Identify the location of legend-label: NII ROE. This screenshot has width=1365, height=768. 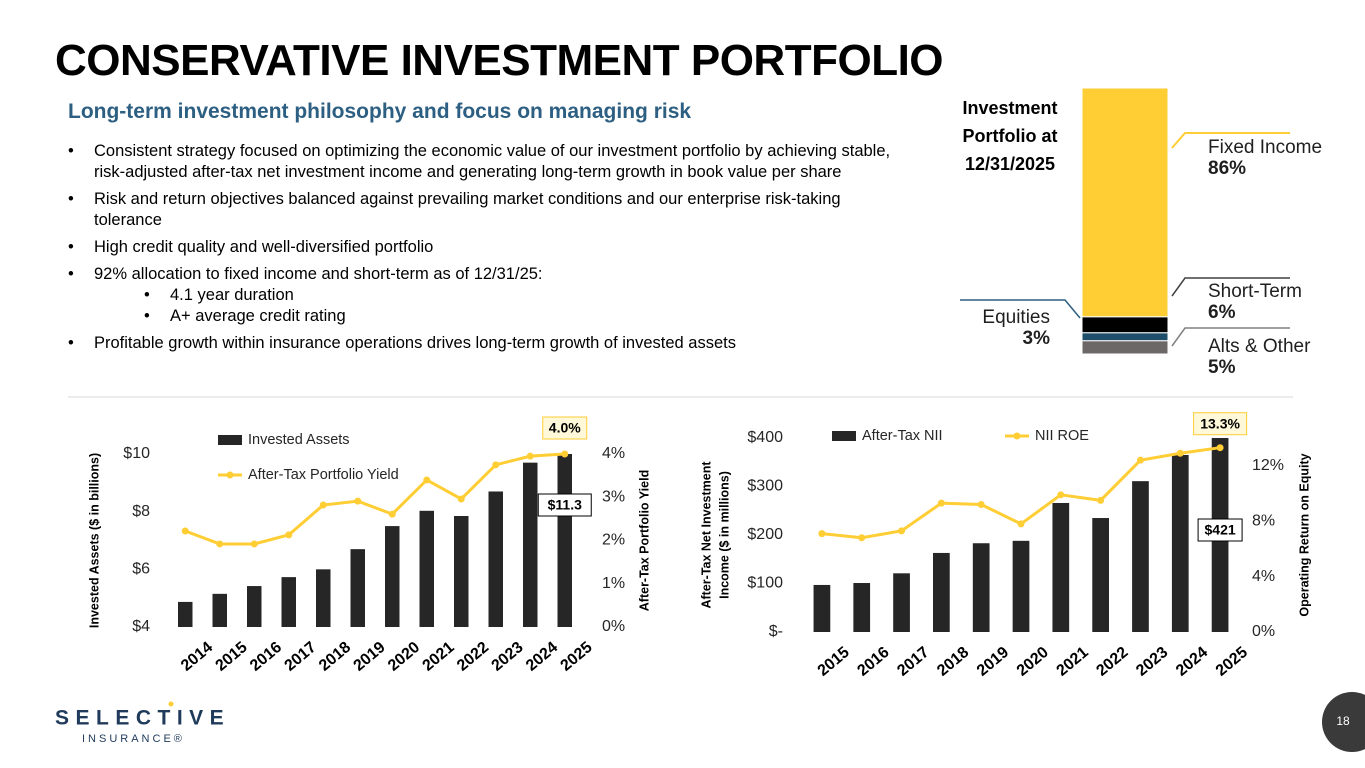
(1062, 436).